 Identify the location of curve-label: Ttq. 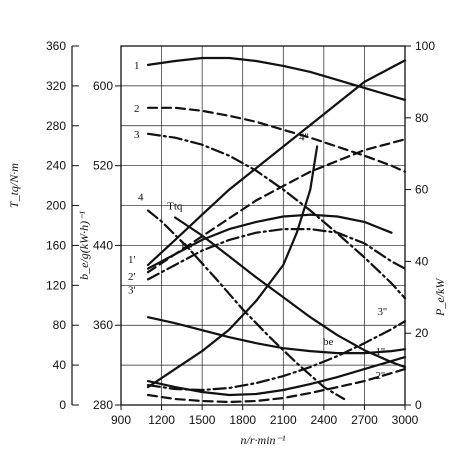
(175, 207).